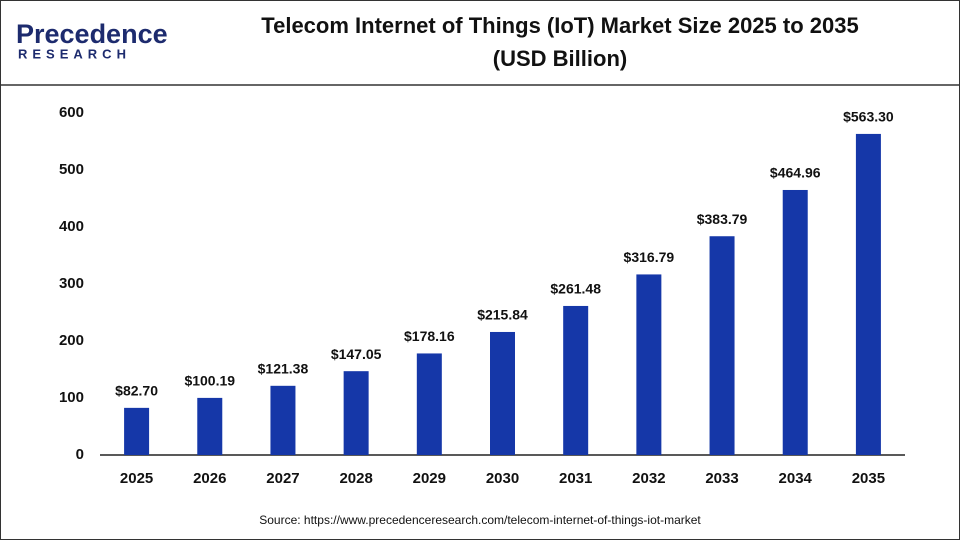 This screenshot has width=960, height=540. I want to click on y-tick-label: 300, so click(71, 283).